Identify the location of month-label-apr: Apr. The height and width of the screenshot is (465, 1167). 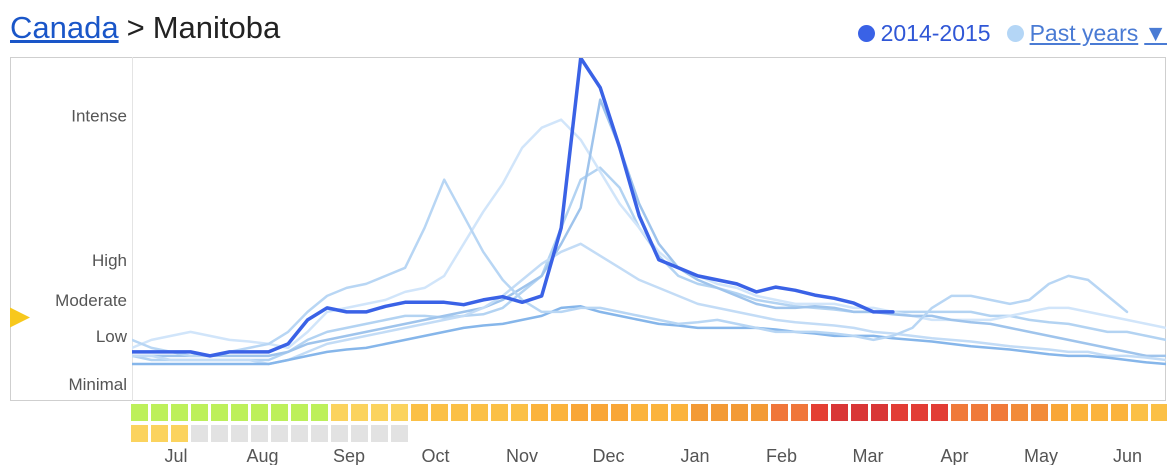
(954, 455).